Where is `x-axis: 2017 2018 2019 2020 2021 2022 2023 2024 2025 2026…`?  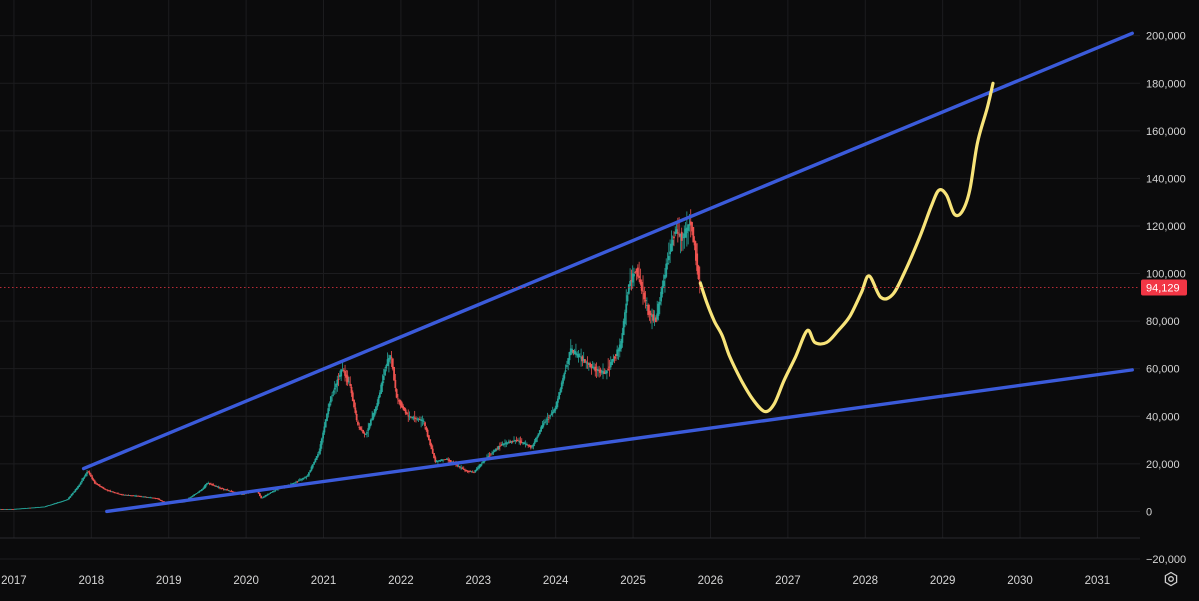 x-axis: 2017 2018 2019 2020 2021 2022 2023 2024 2025 2026… is located at coordinates (555, 581).